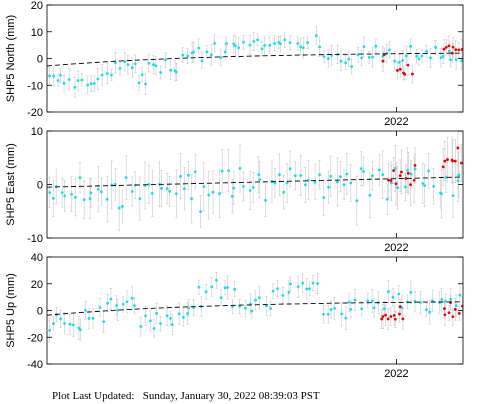 Image resolution: width=481 pixels, height=404 pixels. What do you see at coordinates (396, 374) in the screenshot?
I see `x-tick-label: 2022` at bounding box center [396, 374].